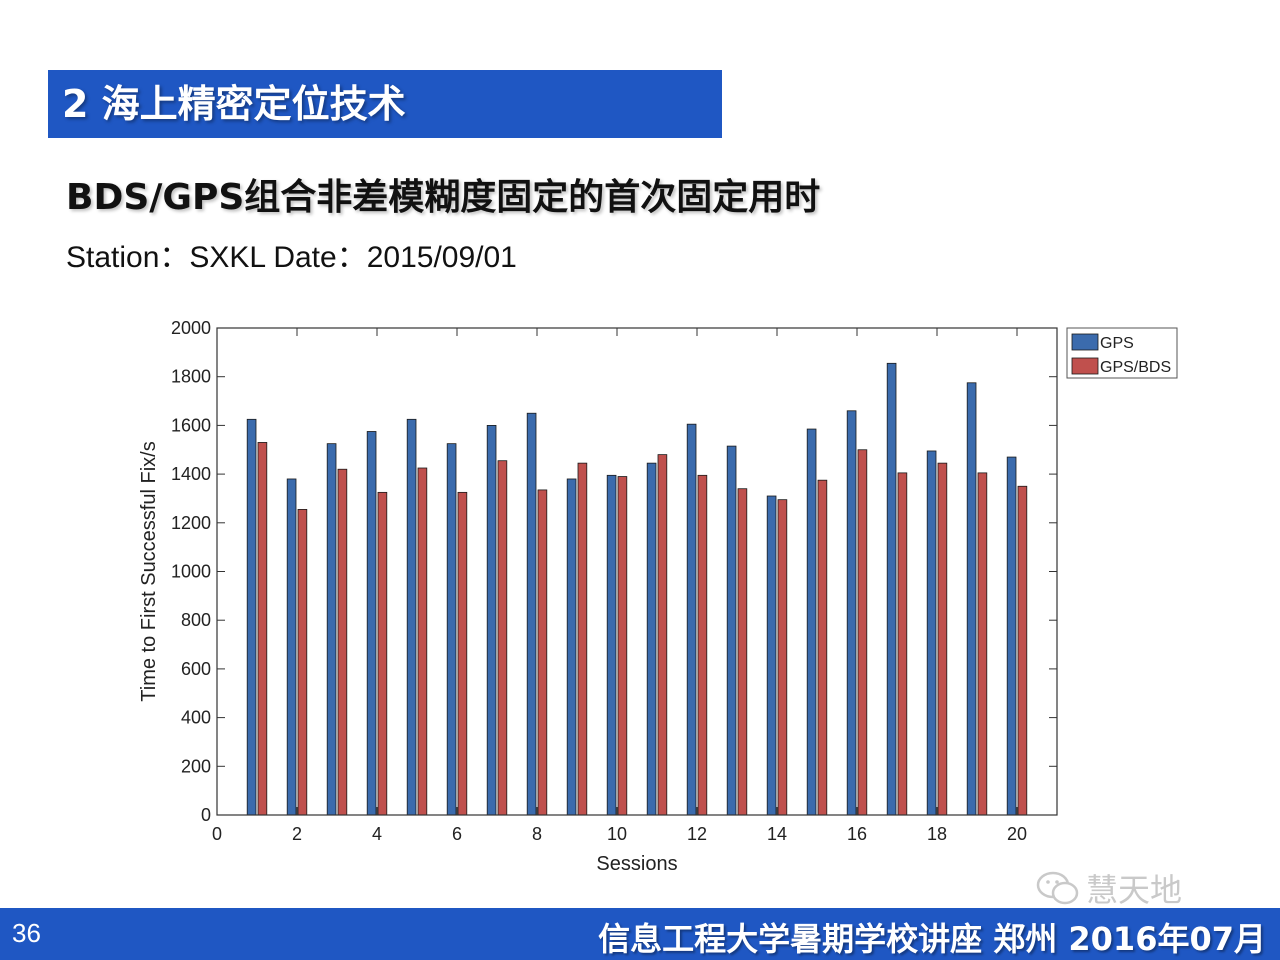  What do you see at coordinates (297, 834) in the screenshot?
I see `x-tick-label: 2` at bounding box center [297, 834].